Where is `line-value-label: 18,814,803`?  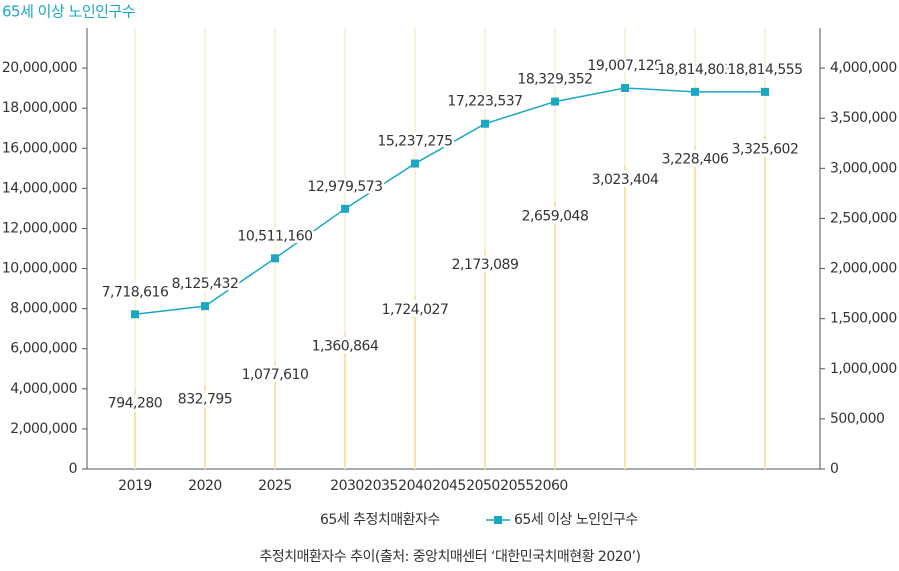 line-value-label: 18,814,803 is located at coordinates (694, 70).